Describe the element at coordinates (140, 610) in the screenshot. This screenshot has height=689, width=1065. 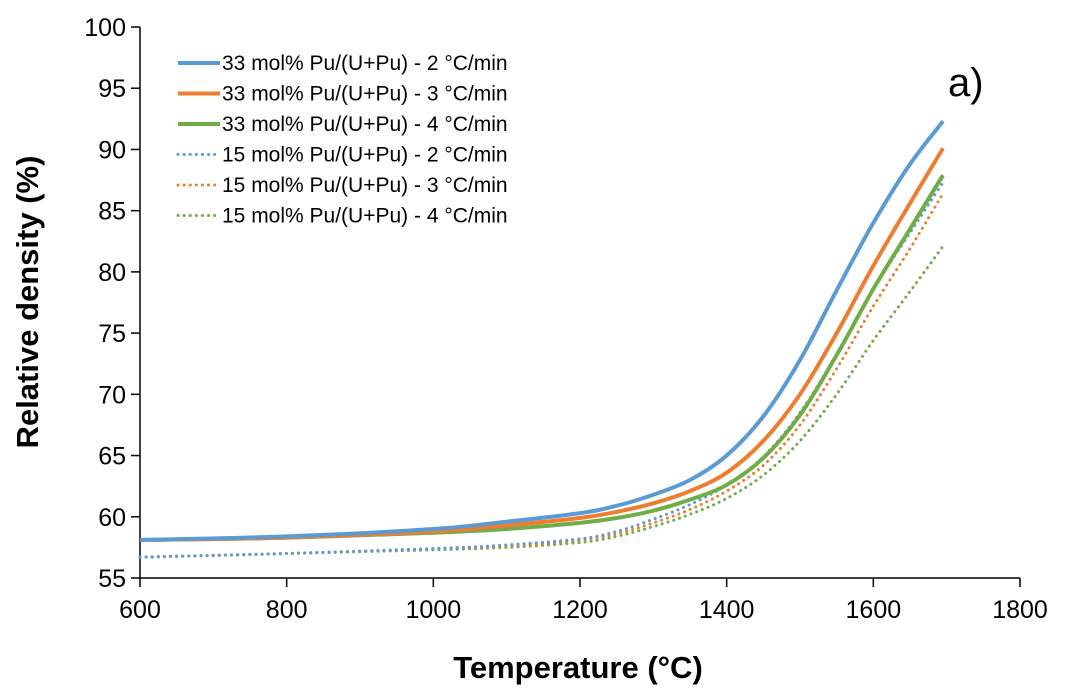
I see `x-tick-label: 600` at that location.